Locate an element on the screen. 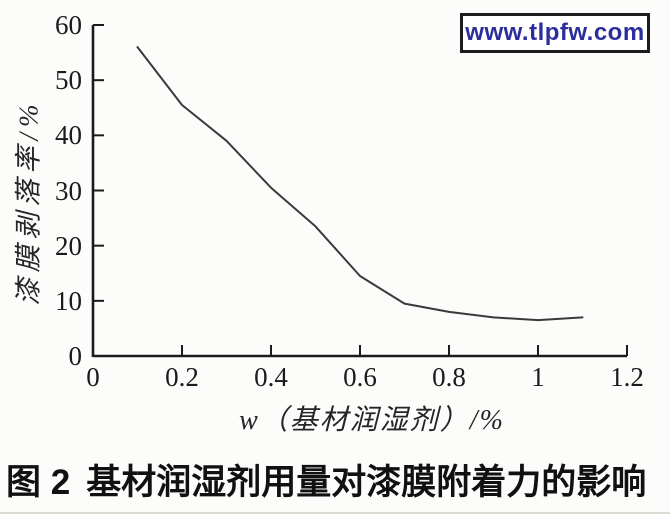 The image size is (670, 514). watermark-text: www.tlpfw.com is located at coordinates (555, 32).